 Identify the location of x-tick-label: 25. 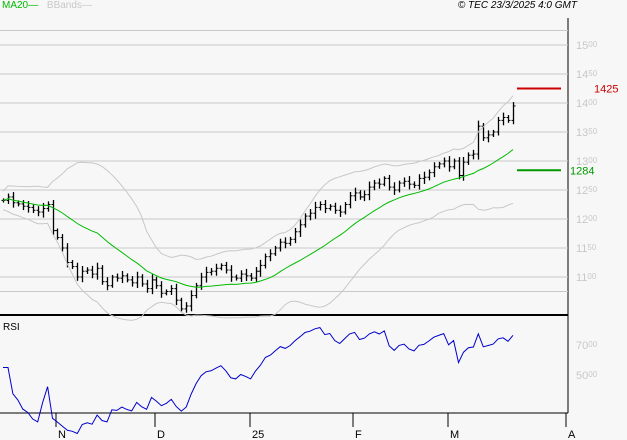
(258, 434).